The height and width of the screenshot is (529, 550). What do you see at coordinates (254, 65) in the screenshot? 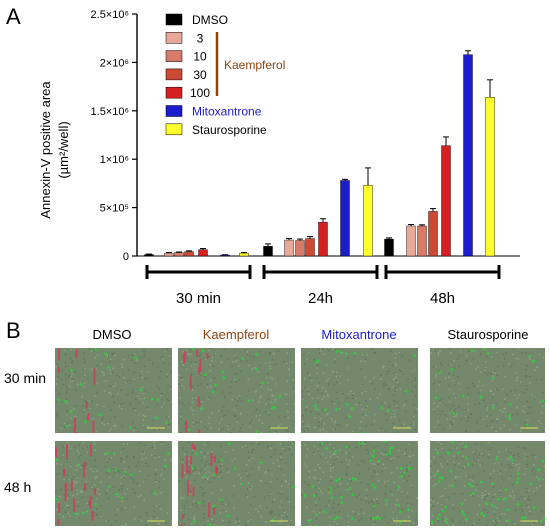
I see `kaempferol-label: Kaempferol` at bounding box center [254, 65].